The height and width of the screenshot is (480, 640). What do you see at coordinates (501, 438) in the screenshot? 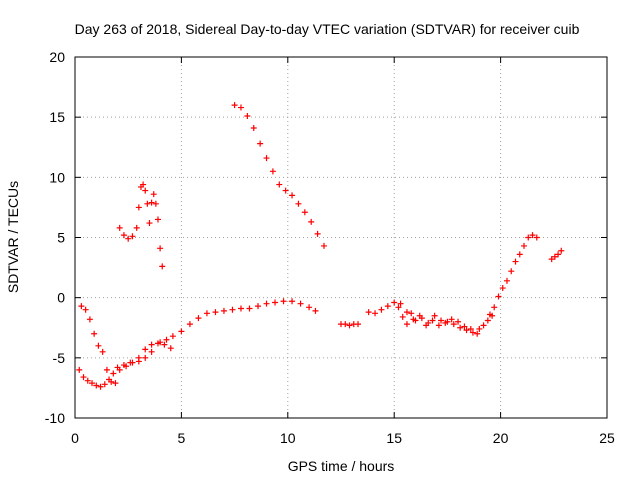
I see `x-tick-label: 20` at bounding box center [501, 438].